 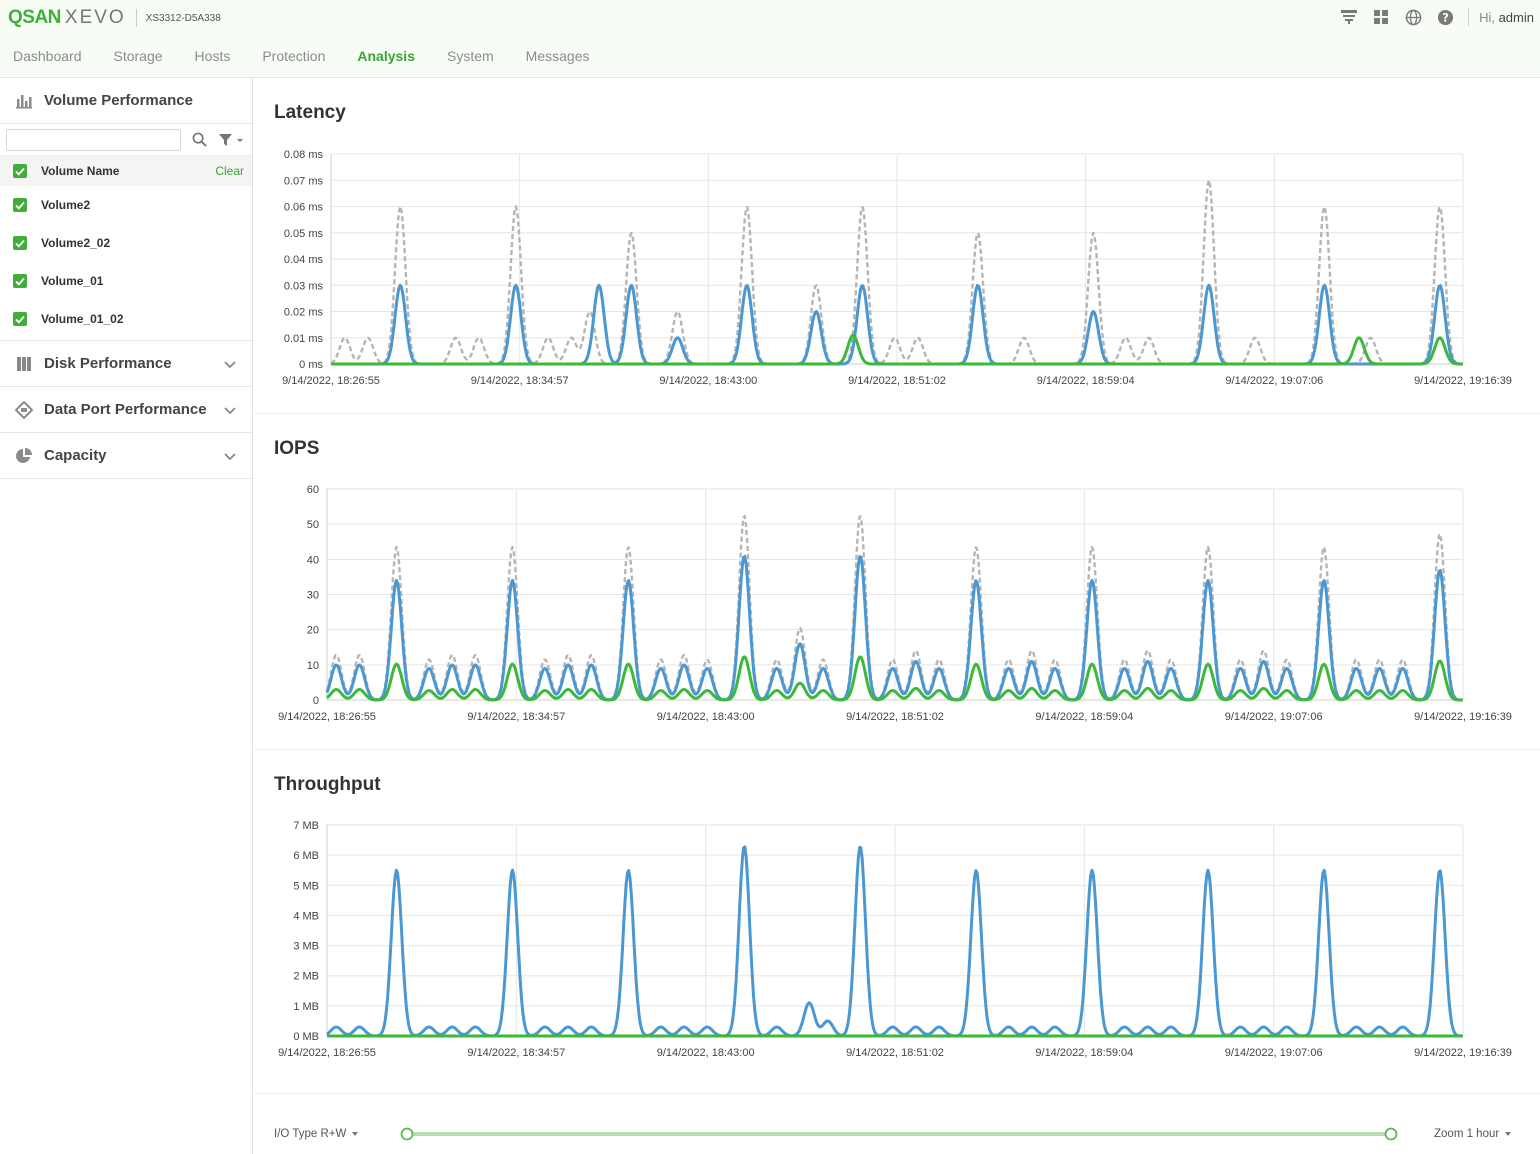 I want to click on x-tick-label: 9/14/2022, 18:43:00, so click(x=706, y=717).